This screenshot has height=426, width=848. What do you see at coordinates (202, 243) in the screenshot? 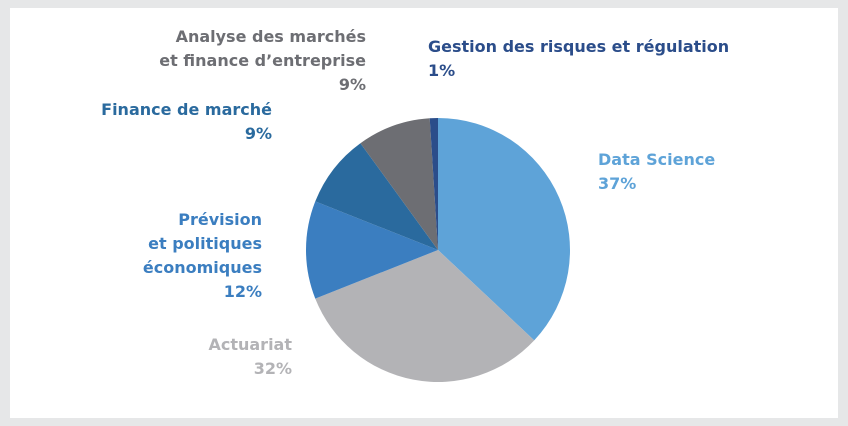
I see `slice-name: Prévision et politiques économiques` at bounding box center [202, 243].